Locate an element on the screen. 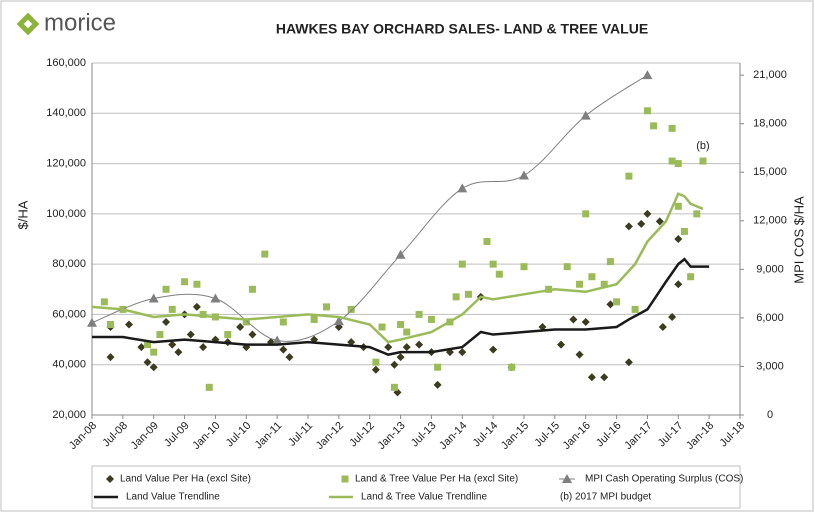  legend-note: (b) 2017 MPI budget is located at coordinates (605, 497).